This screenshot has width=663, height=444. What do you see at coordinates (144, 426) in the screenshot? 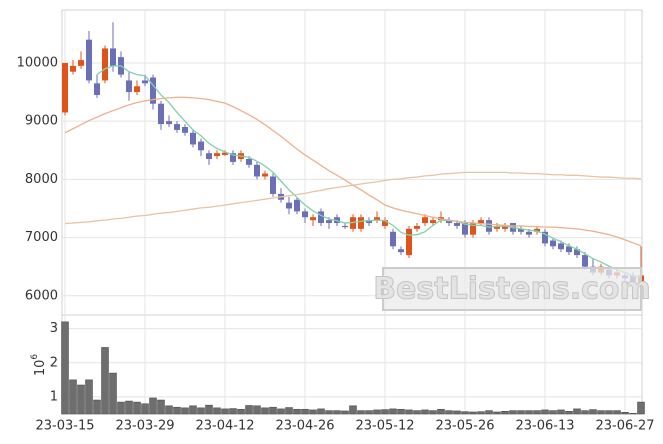
I see `x-tick-label: 23-03-29` at bounding box center [144, 426].